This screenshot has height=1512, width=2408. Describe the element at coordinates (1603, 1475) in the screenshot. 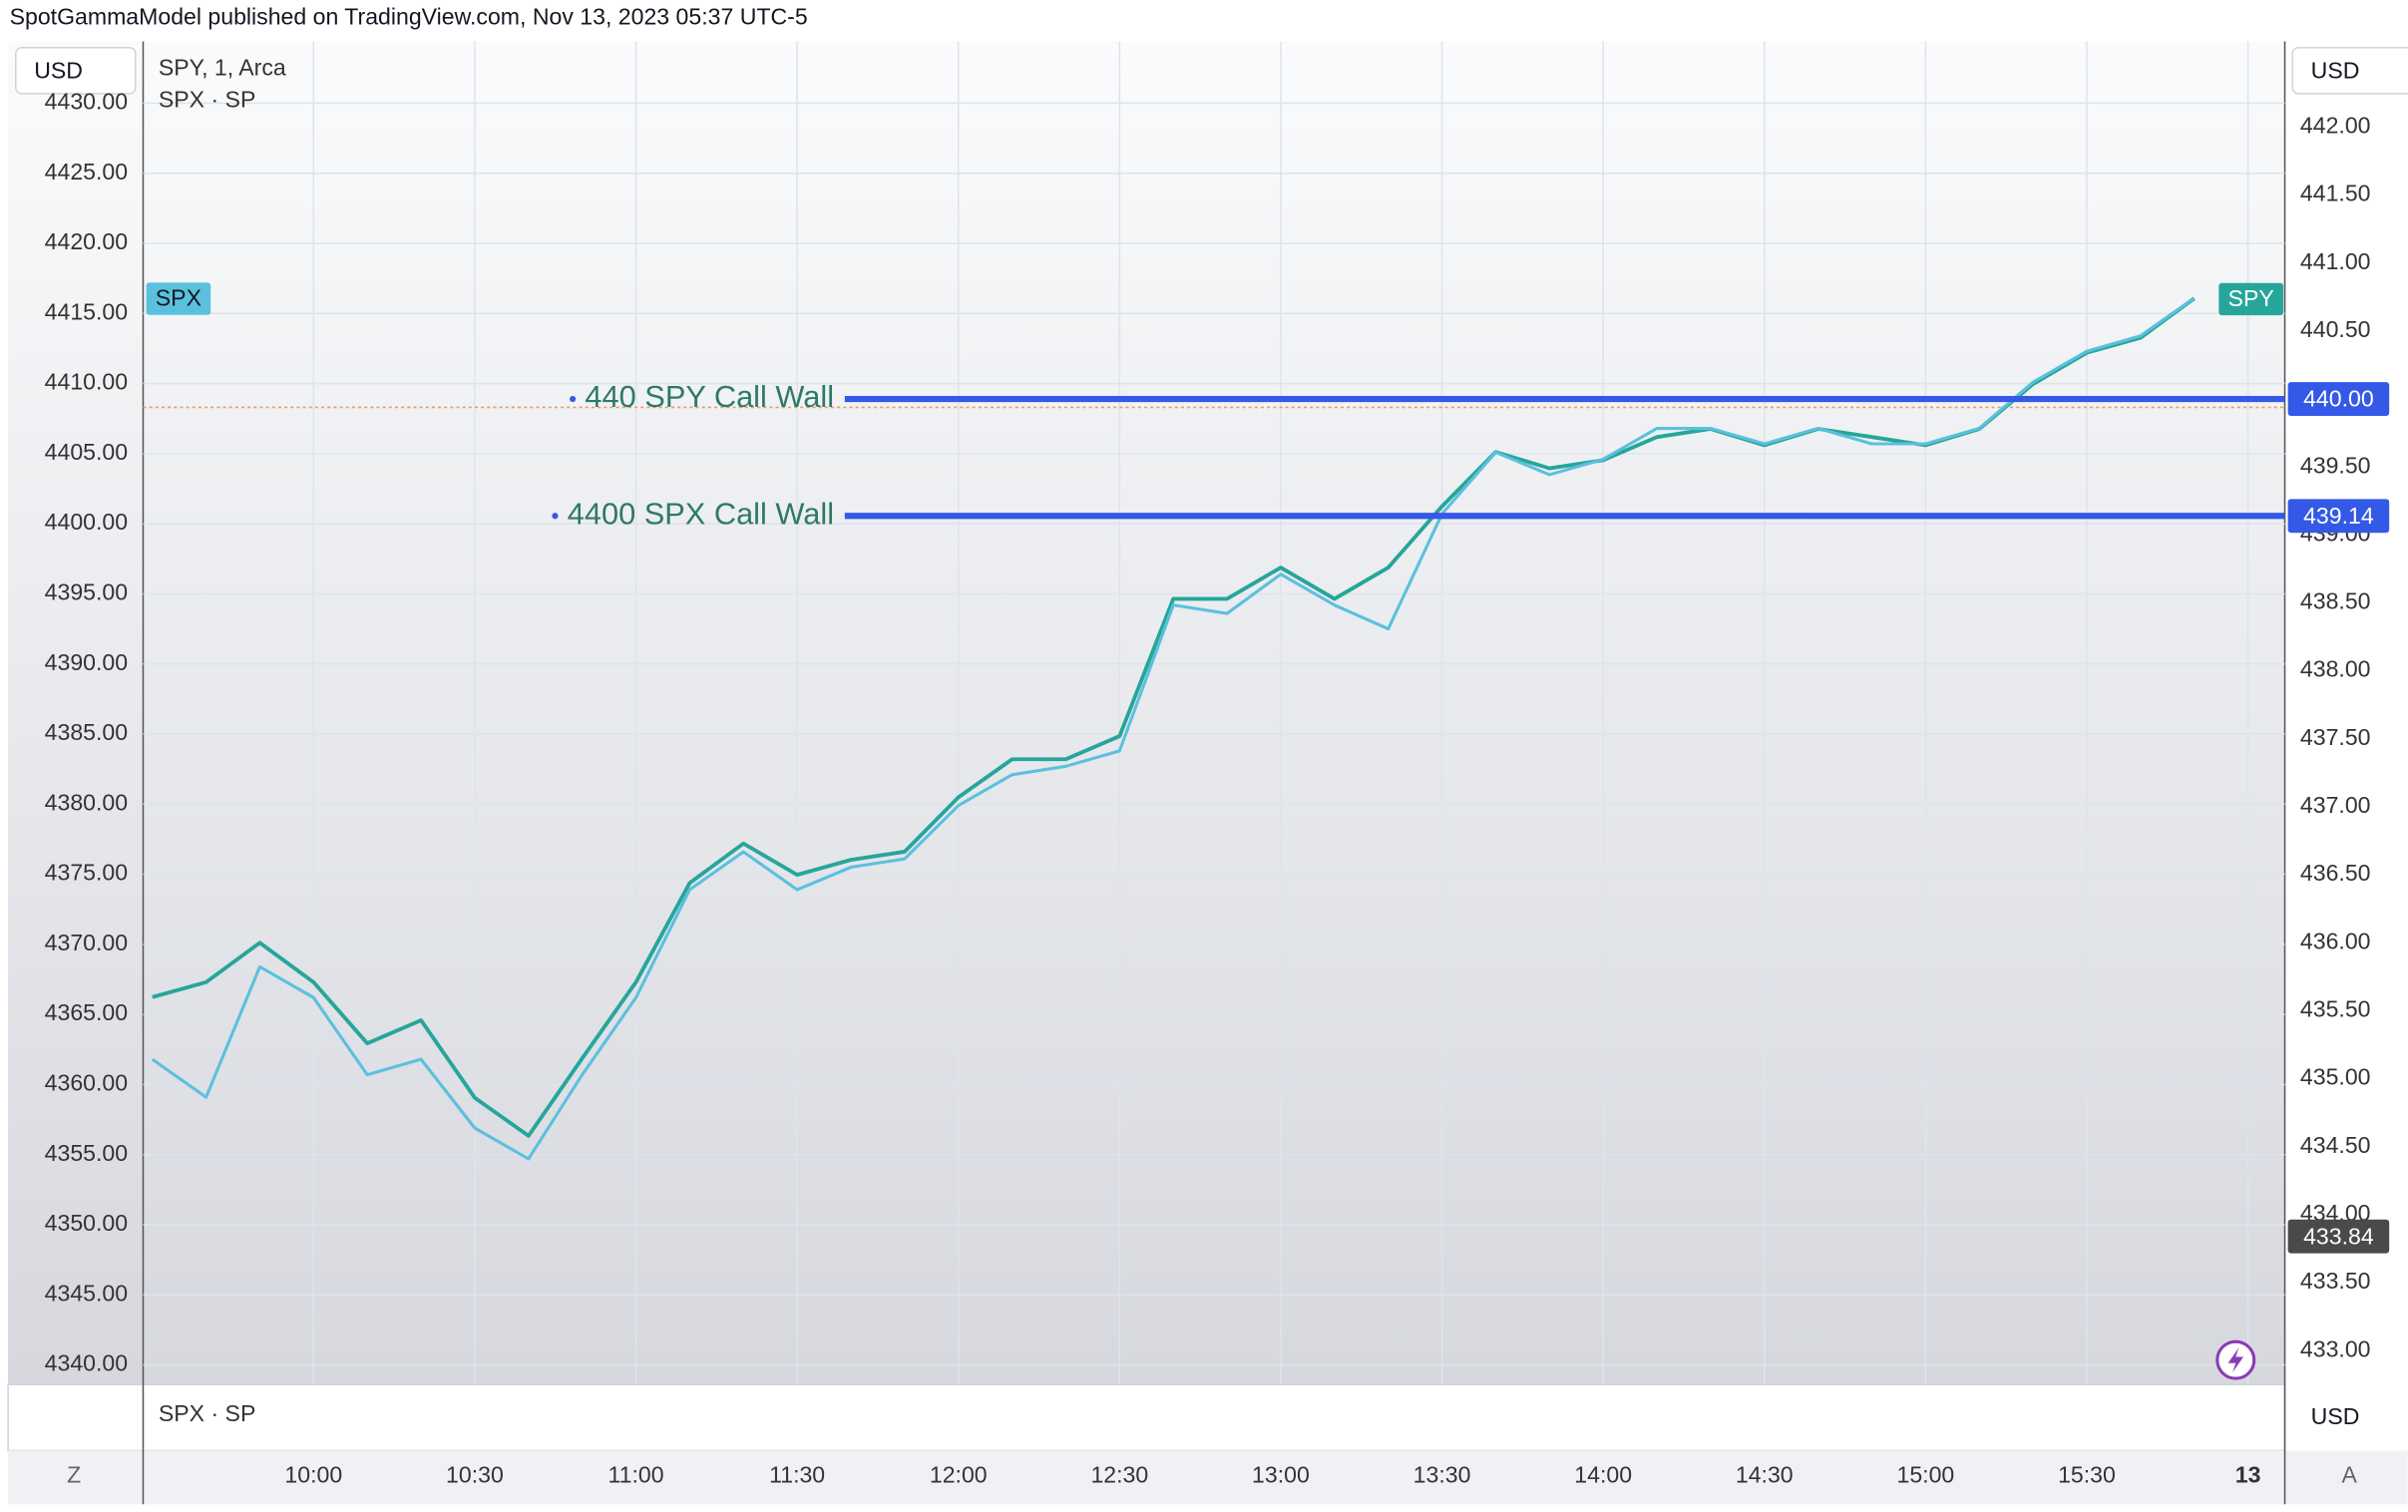

I see `x-tick-label: 14:00` at that location.